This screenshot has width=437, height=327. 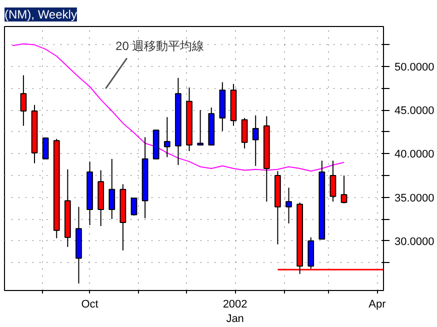 I want to click on y-tick-label: 50.0000, so click(x=414, y=68).